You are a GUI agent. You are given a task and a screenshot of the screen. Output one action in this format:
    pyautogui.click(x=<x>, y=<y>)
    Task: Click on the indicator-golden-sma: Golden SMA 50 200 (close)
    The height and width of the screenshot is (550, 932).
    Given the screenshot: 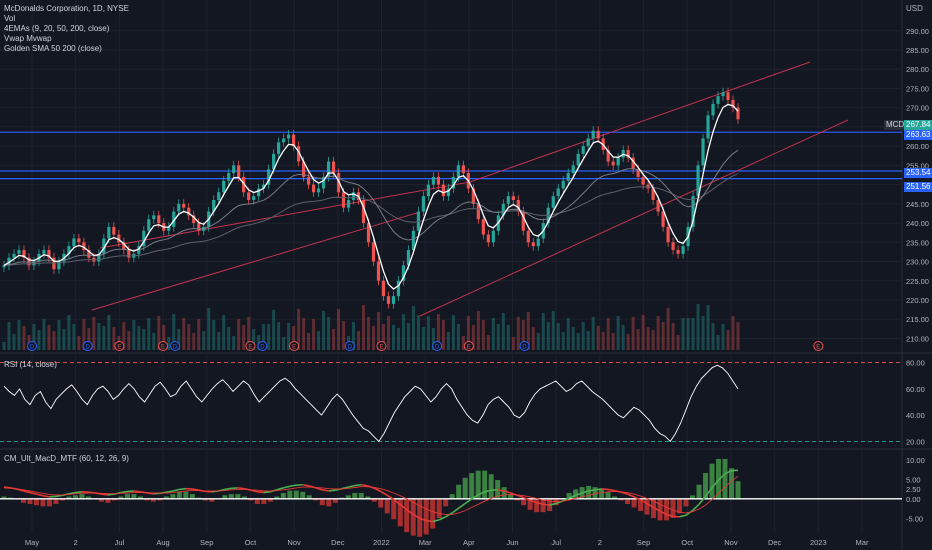 What is the action you would take?
    pyautogui.click(x=53, y=48)
    